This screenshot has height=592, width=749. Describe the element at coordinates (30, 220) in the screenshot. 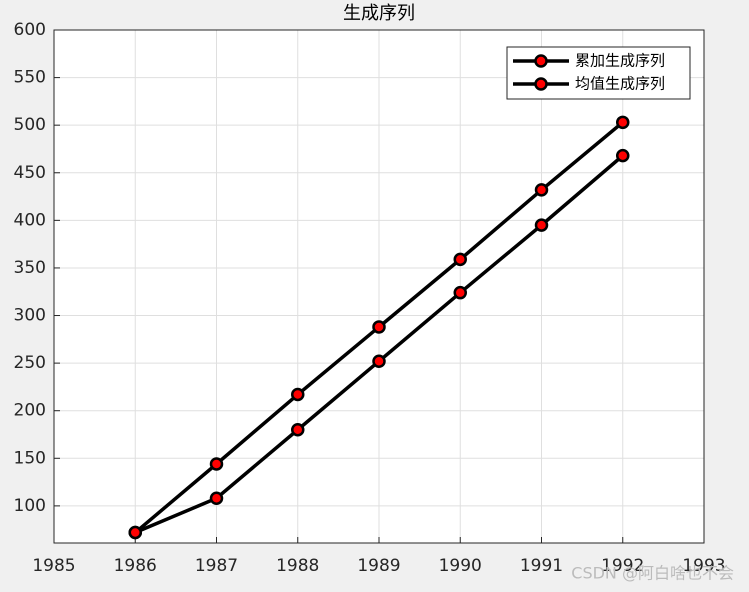

I see `y-tick-label: 400` at that location.